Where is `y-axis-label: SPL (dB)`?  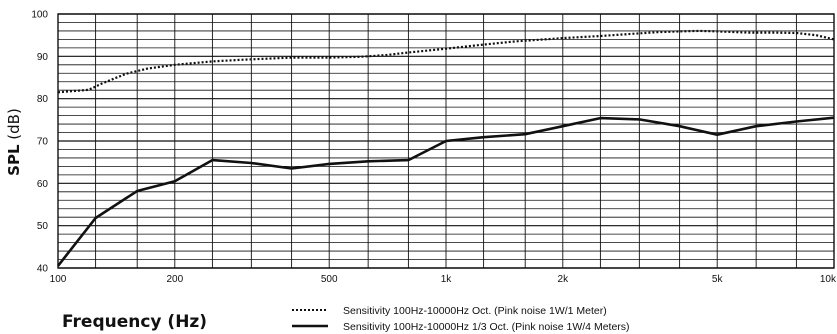 y-axis-label: SPL (dB) is located at coordinates (14, 142).